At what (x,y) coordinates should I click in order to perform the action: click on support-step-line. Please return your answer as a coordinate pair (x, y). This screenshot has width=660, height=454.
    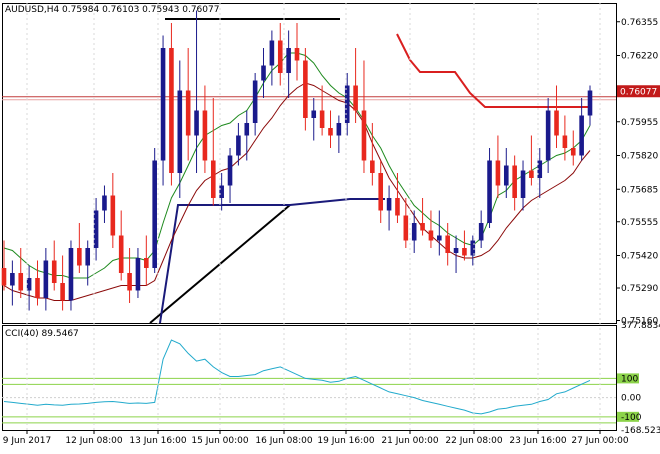
    Looking at the image, I should click on (272, 261).